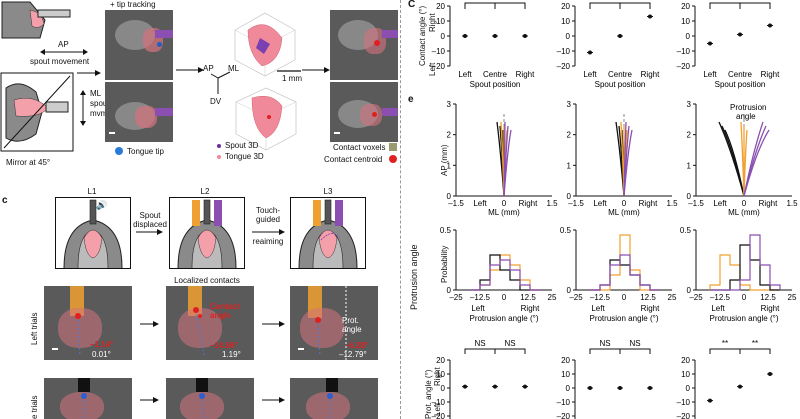 Image resolution: width=800 pixels, height=419 pixels. Describe the element at coordinates (289, 71) in the screenshot. I see `scale-bar` at that location.